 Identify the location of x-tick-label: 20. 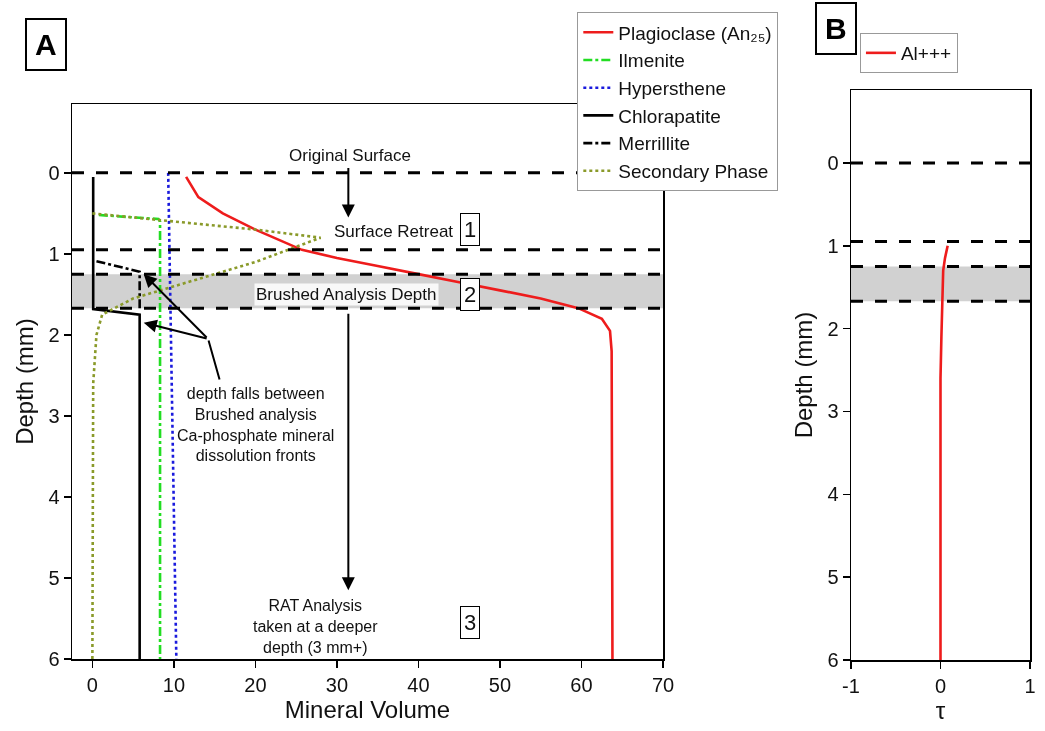
(255, 684).